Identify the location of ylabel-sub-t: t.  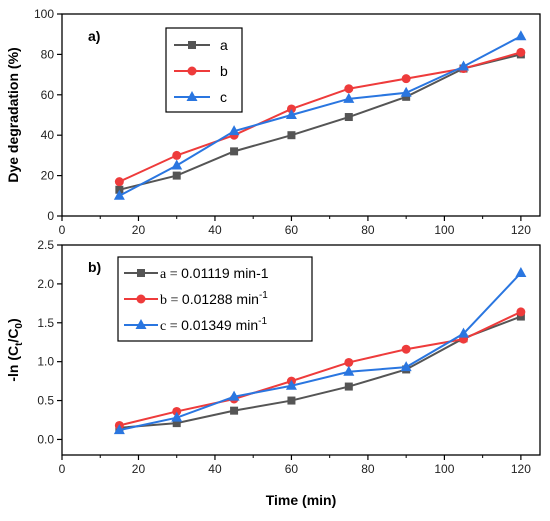
(19, 344).